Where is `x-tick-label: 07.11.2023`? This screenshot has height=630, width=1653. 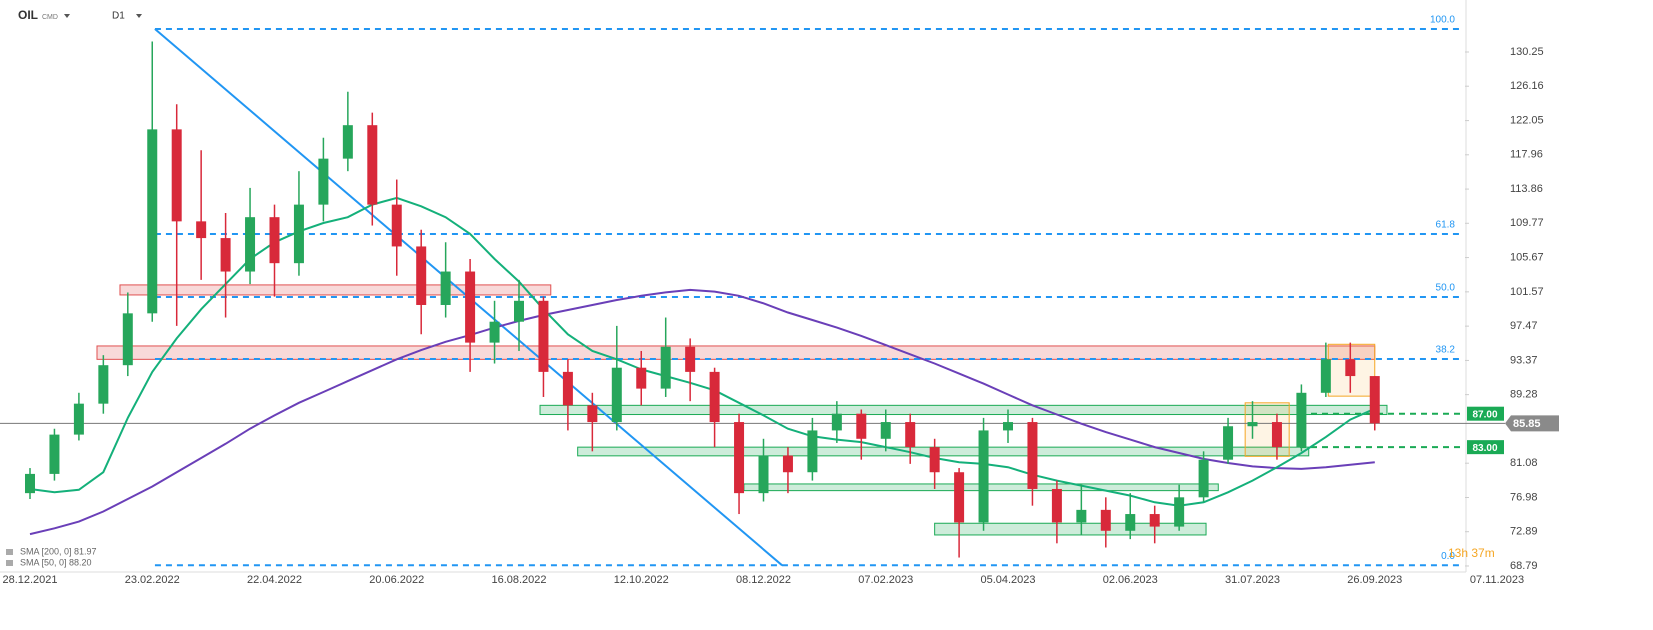 x-tick-label: 07.11.2023 is located at coordinates (1497, 580).